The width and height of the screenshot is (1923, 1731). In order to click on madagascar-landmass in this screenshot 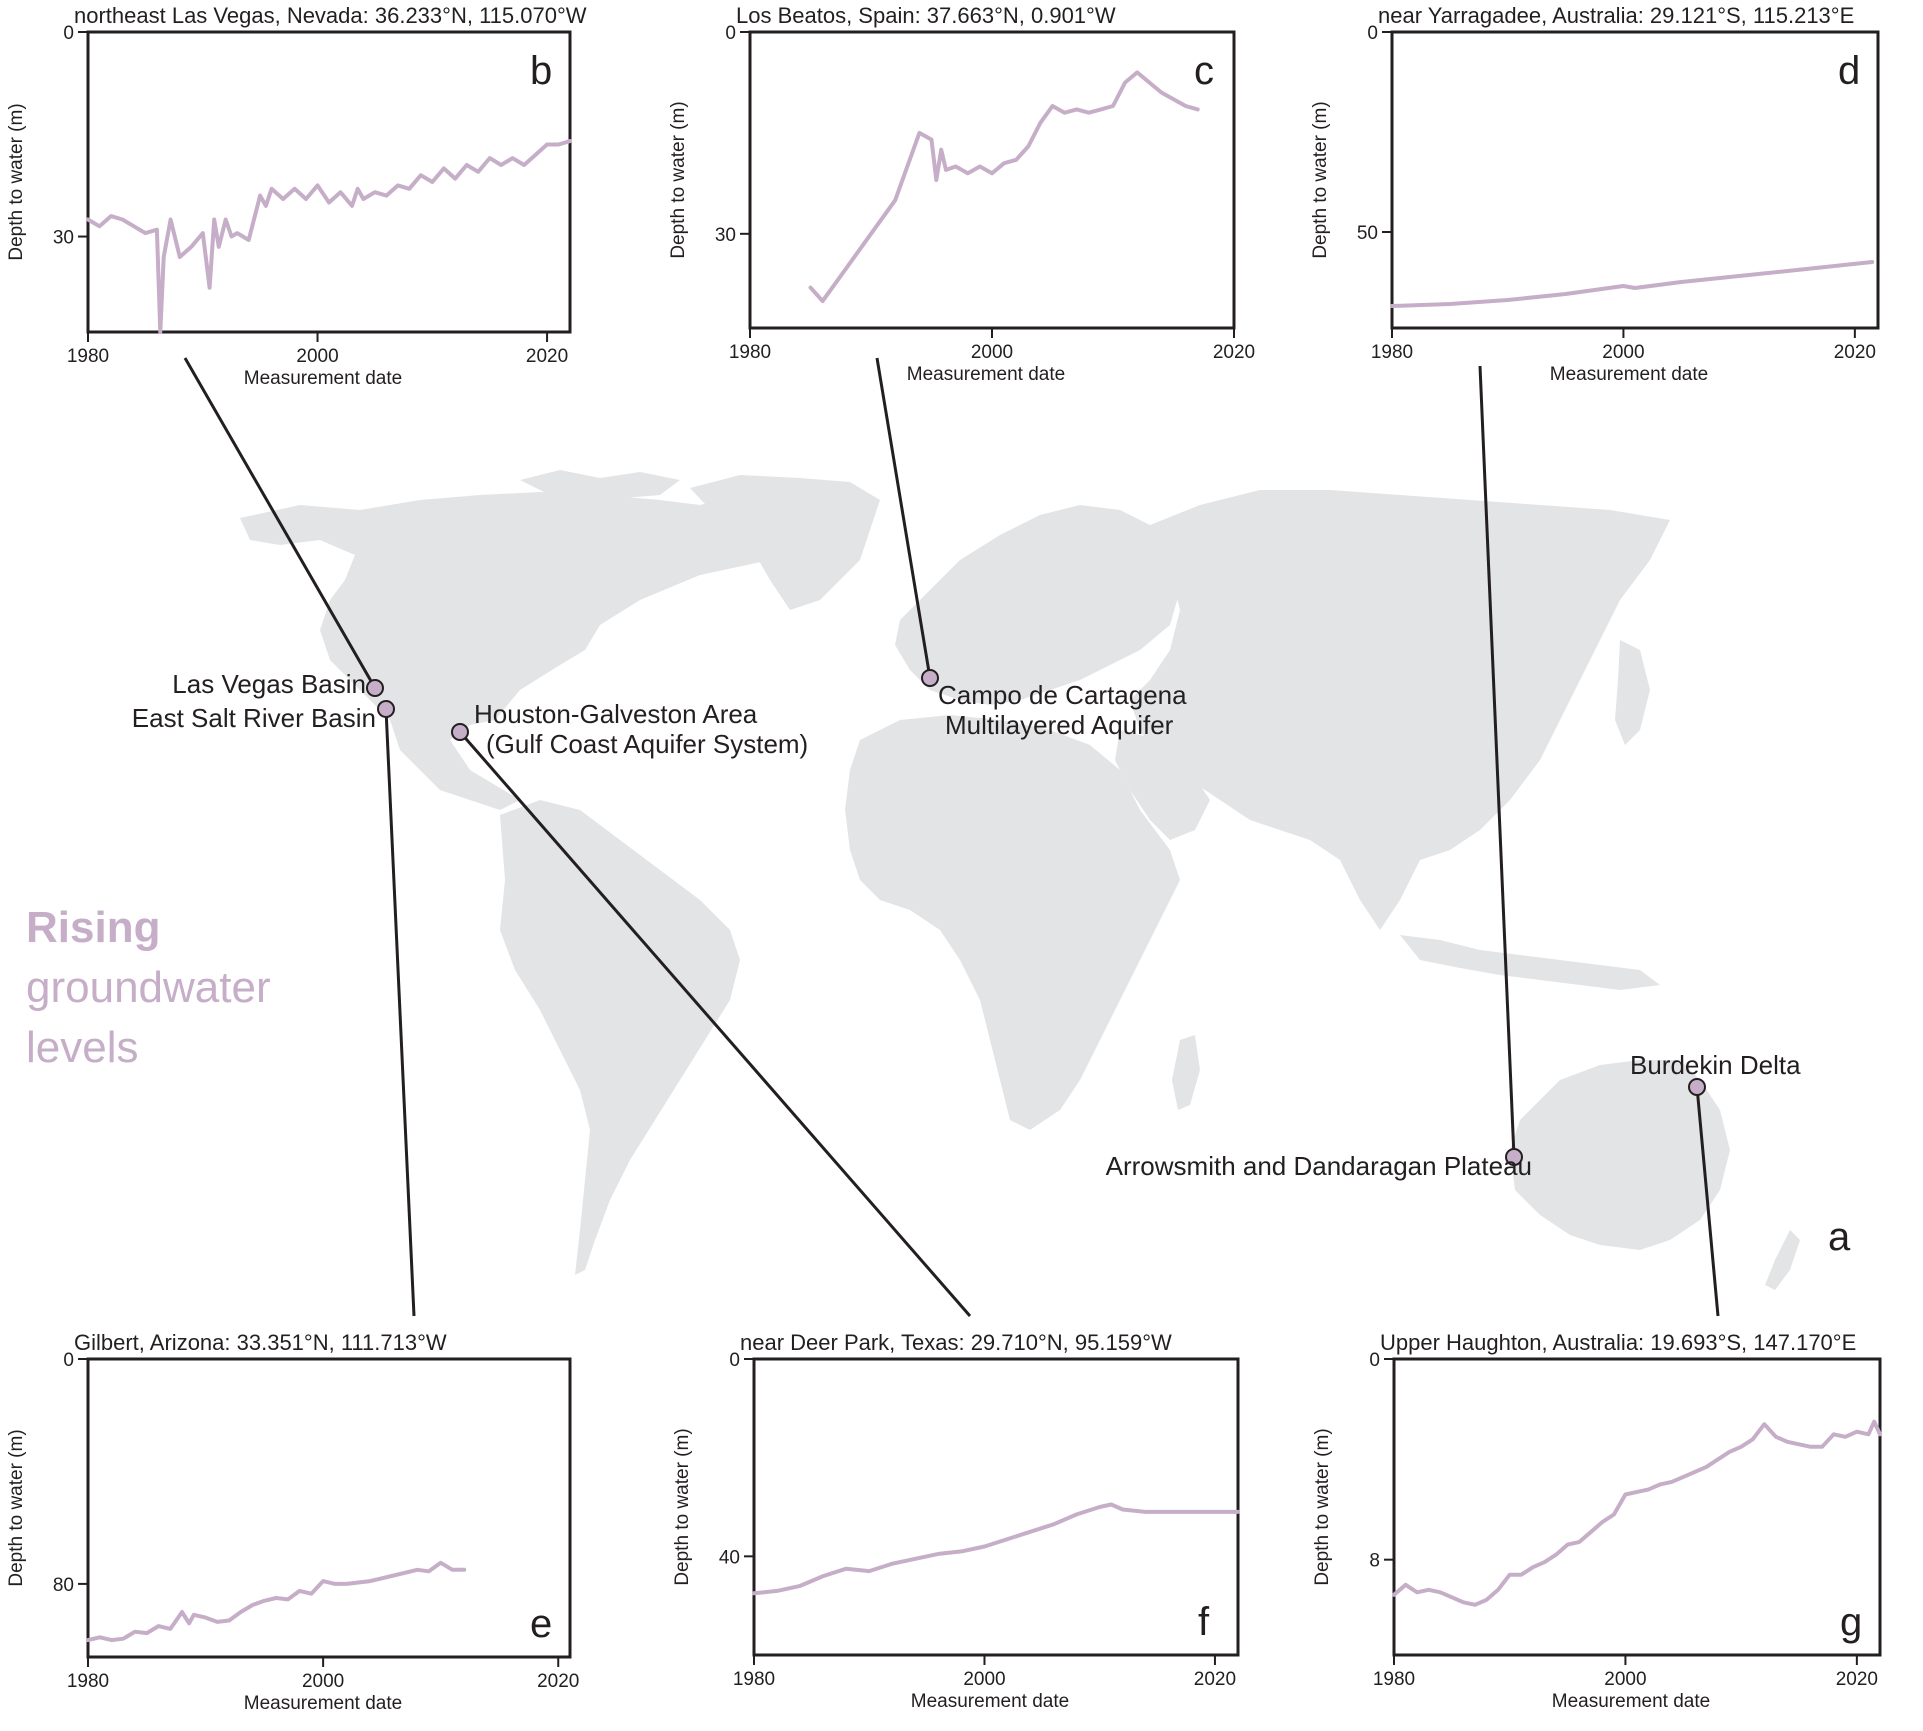, I will do `click(1186, 1072)`.